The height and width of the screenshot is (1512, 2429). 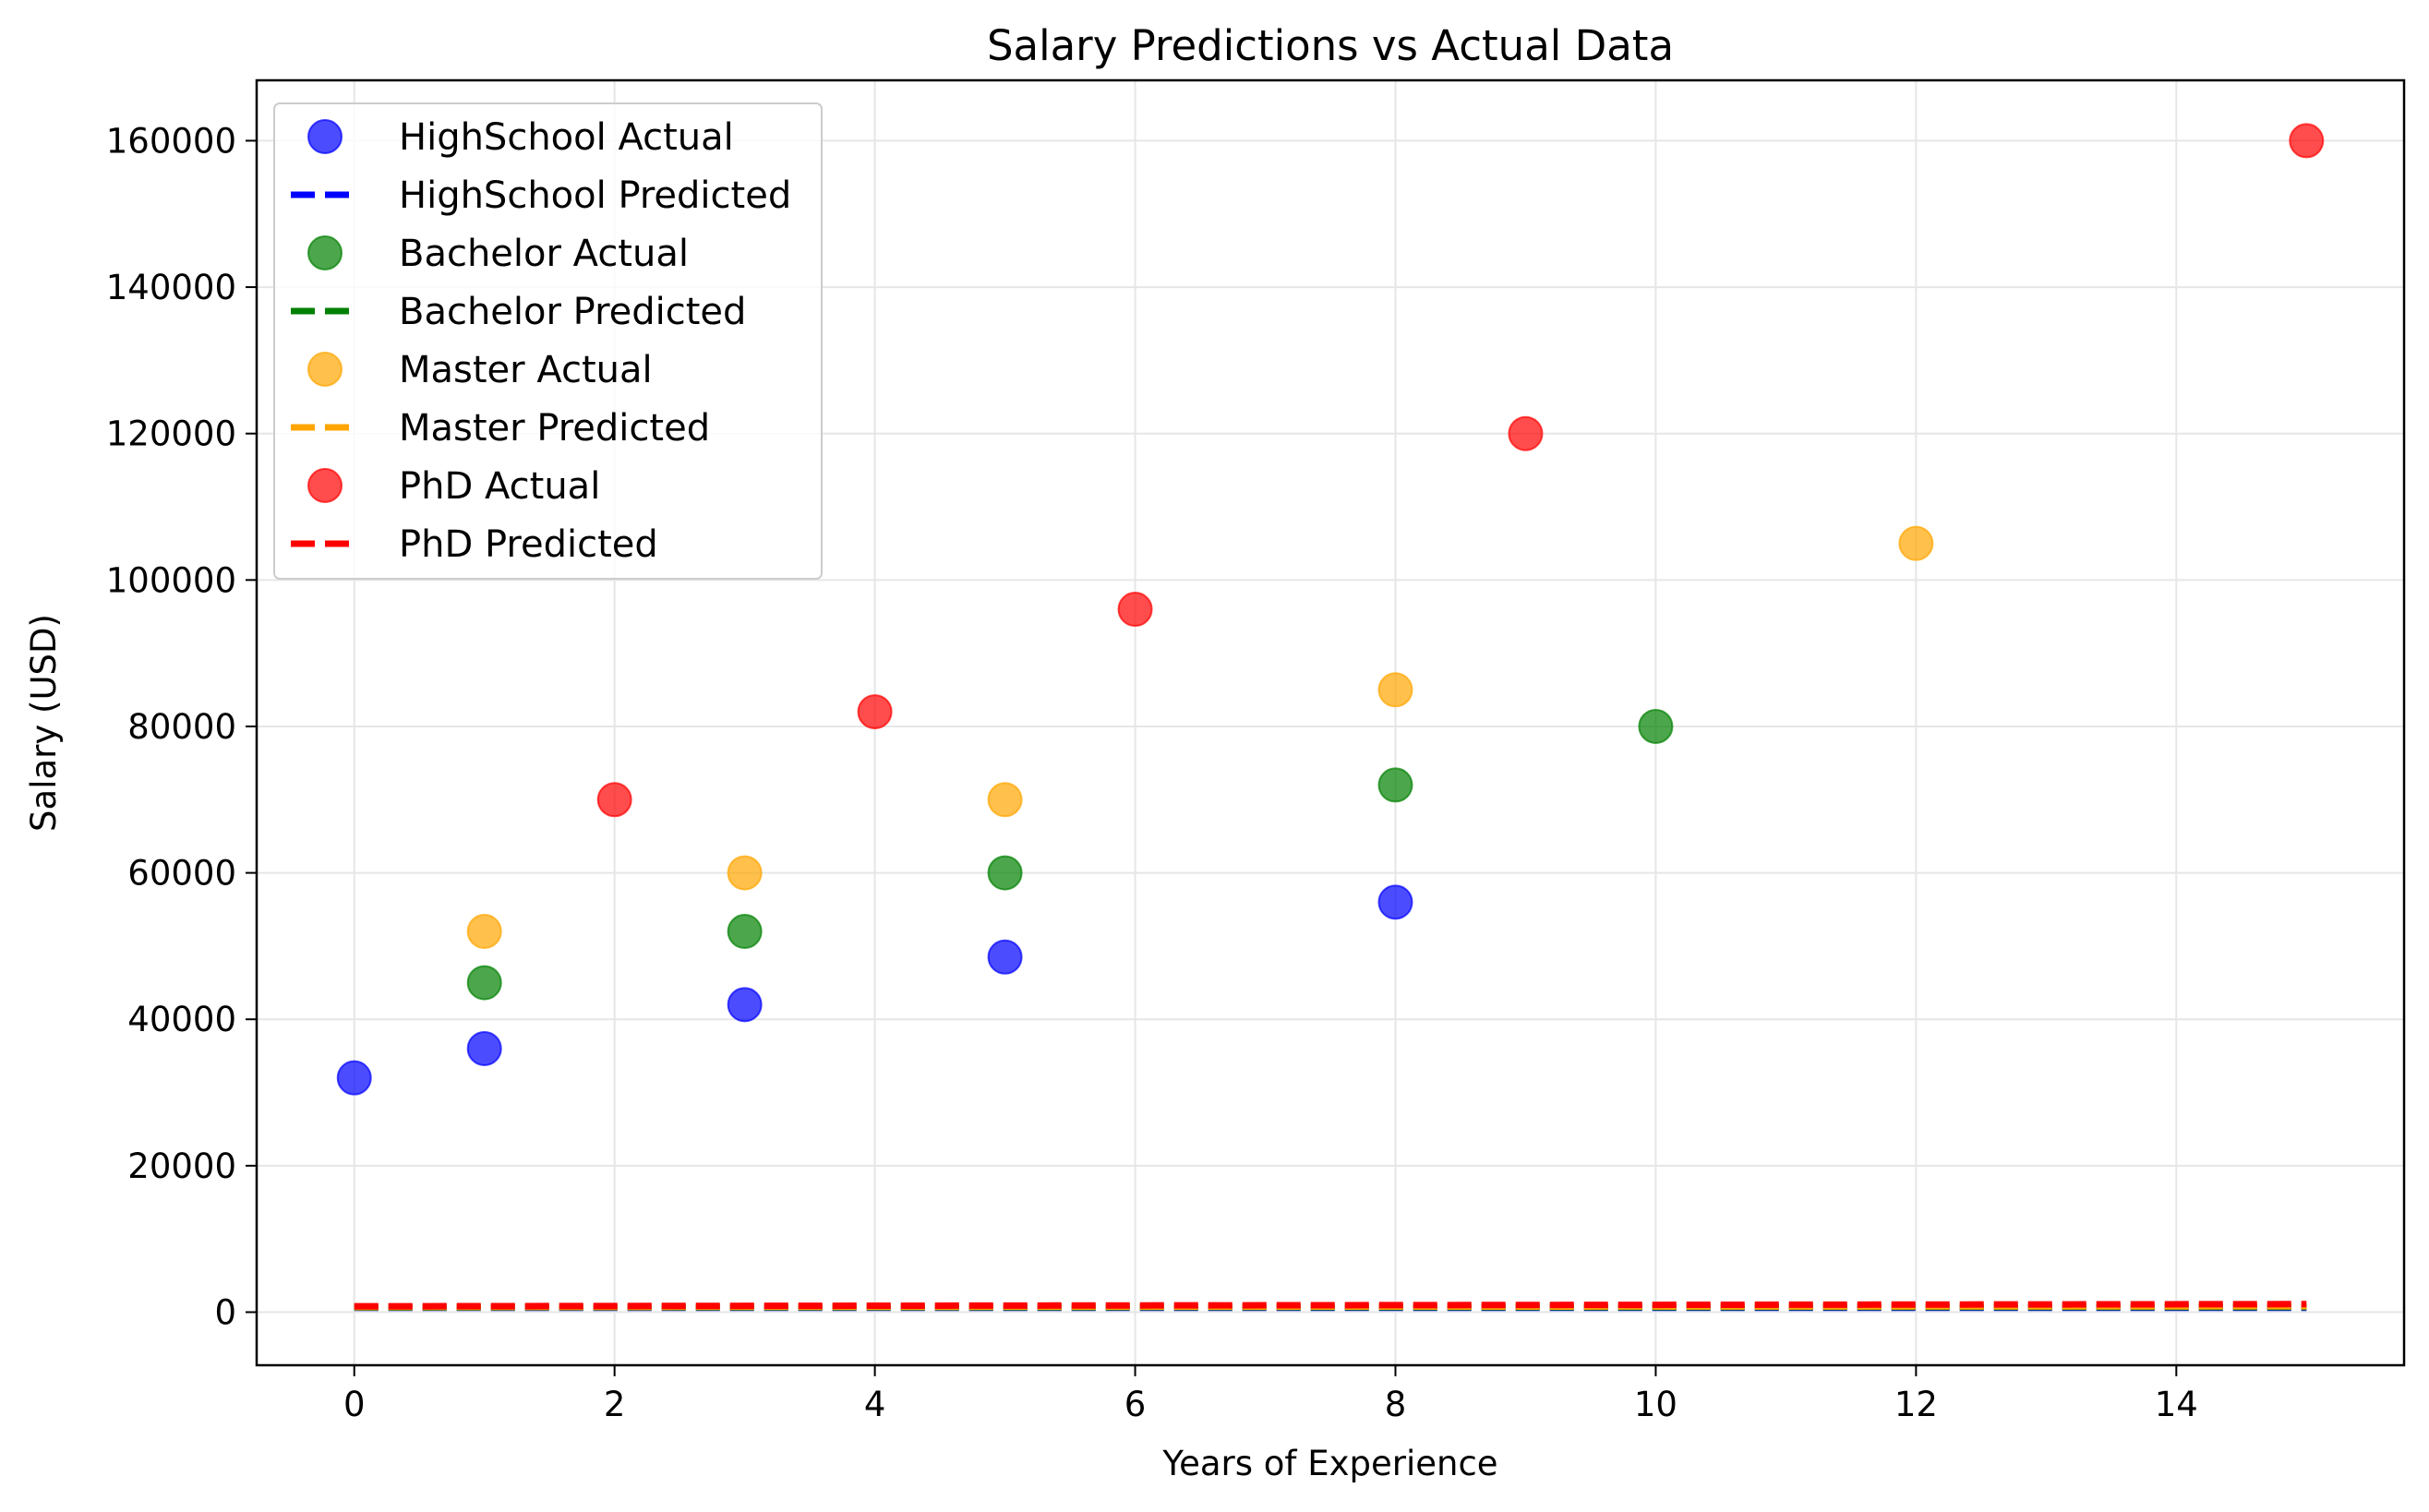 I want to click on y-axis-label: Salary (USD), so click(x=44, y=723).